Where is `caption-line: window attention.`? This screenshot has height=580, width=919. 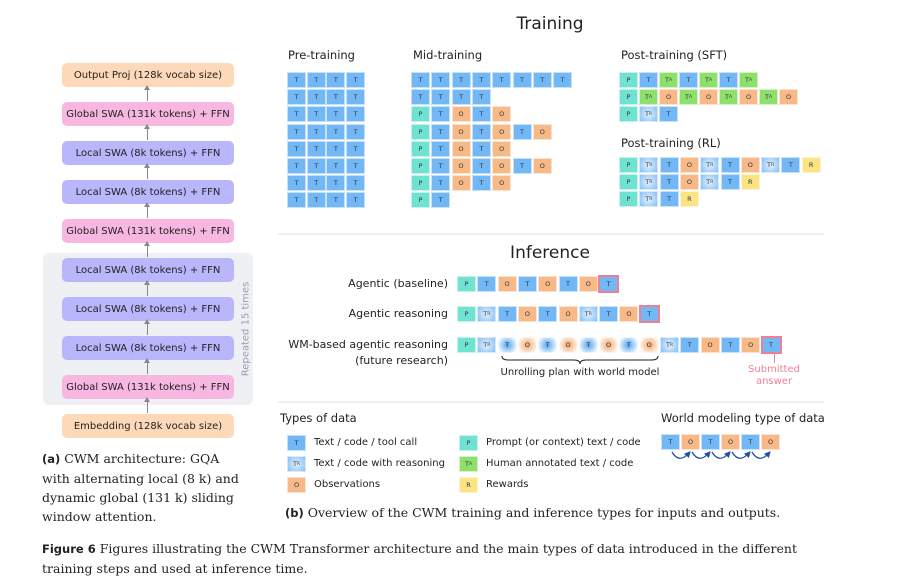
caption-line: window attention. is located at coordinates (99, 516).